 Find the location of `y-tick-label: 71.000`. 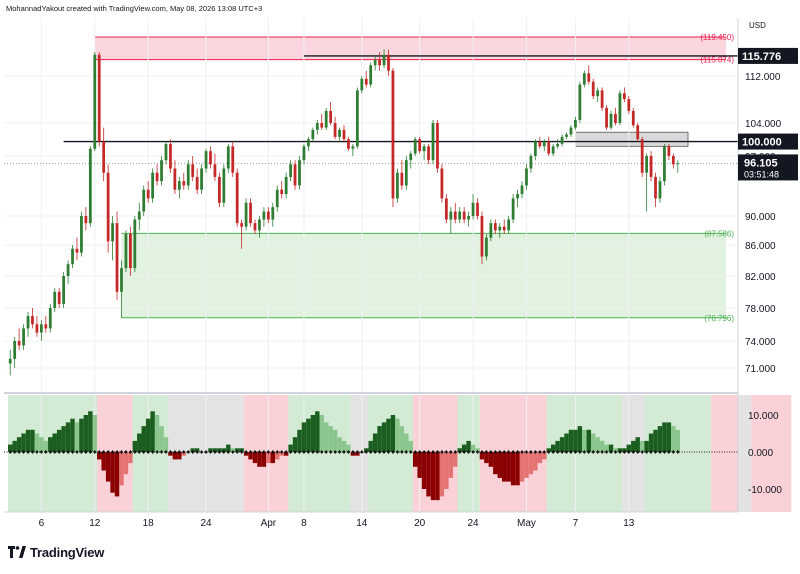

y-tick-label: 71.000 is located at coordinates (760, 369).